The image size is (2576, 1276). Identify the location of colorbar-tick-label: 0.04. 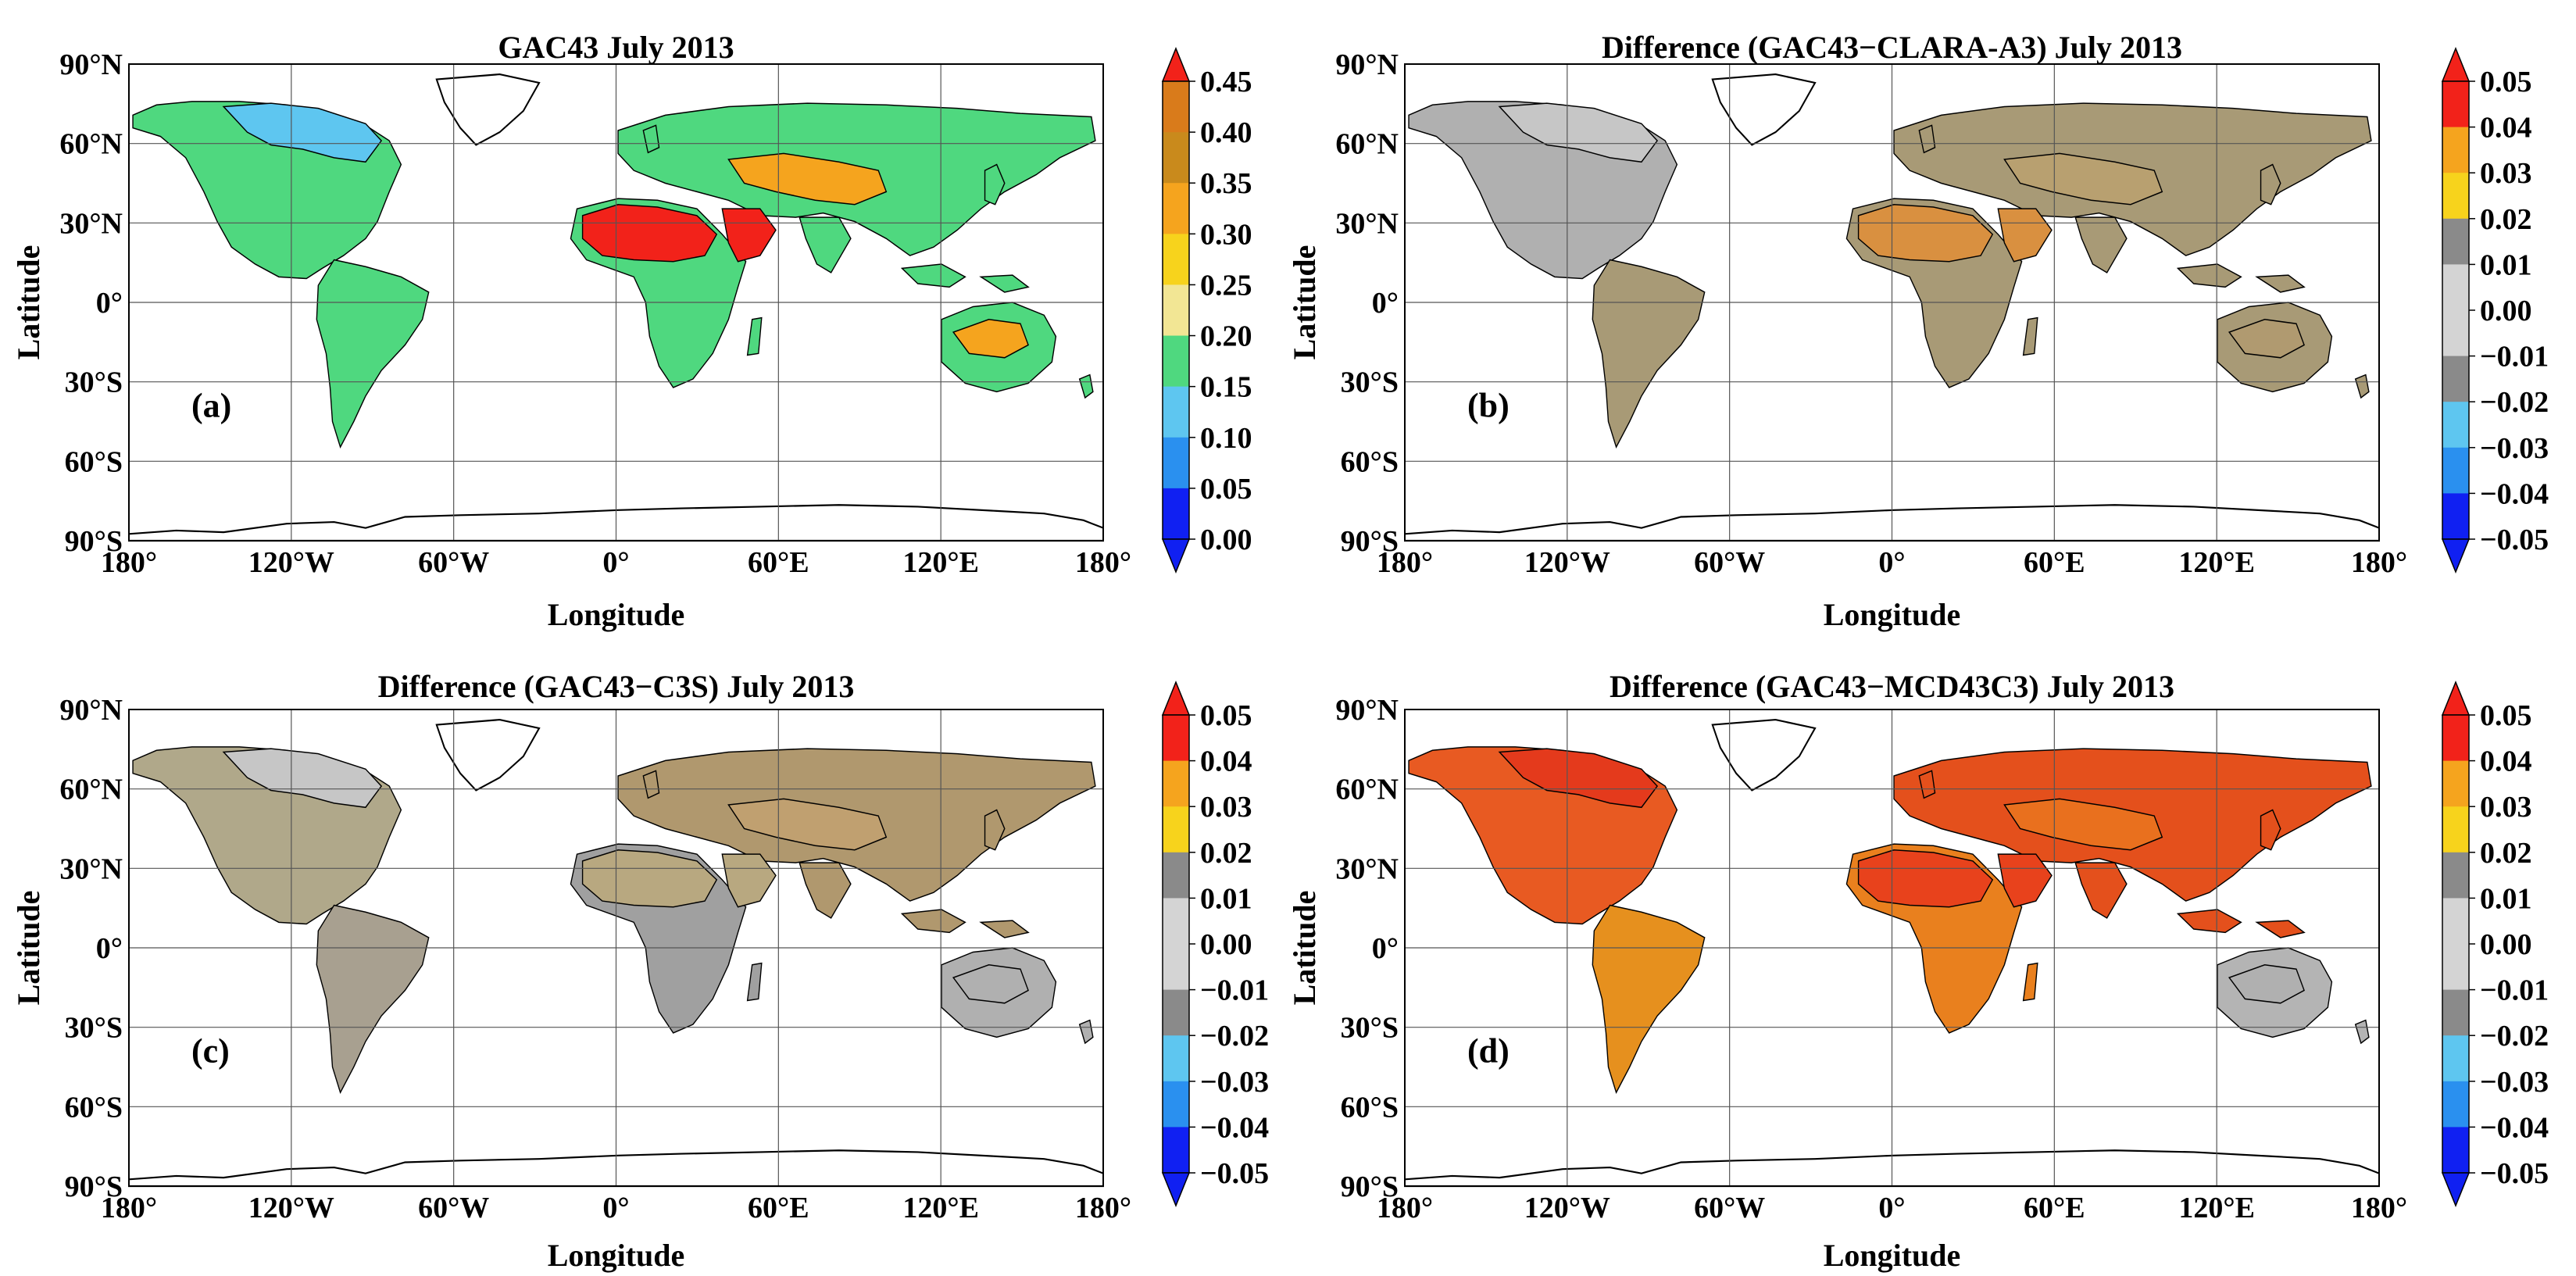
(1226, 761).